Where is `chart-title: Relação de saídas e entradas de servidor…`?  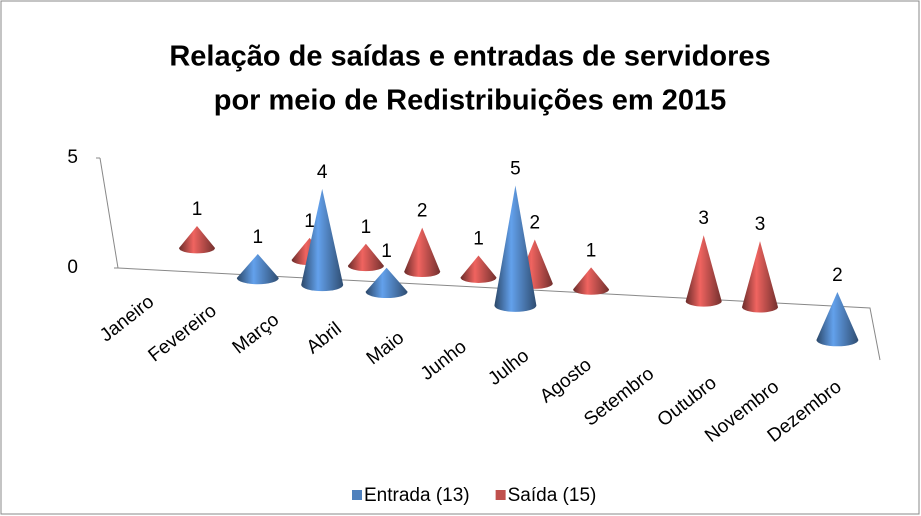
chart-title: Relação de saídas e entradas de servidor… is located at coordinates (469, 57).